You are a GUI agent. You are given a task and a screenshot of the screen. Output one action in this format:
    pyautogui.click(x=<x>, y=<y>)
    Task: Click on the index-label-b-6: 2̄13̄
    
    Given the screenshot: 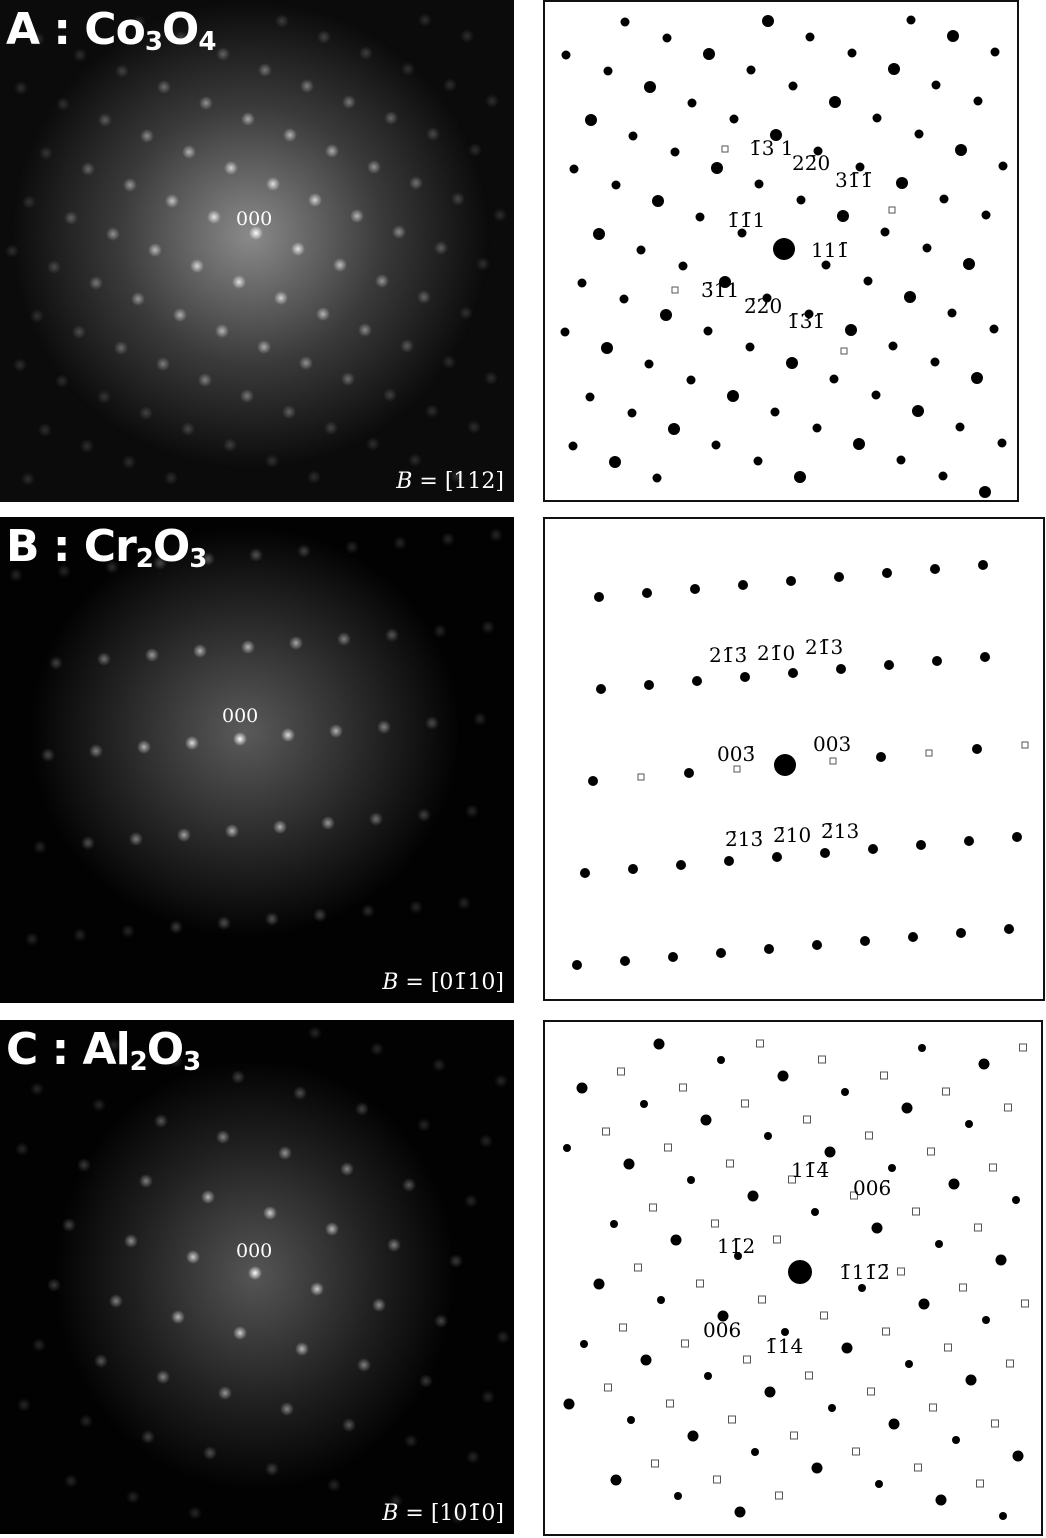 What is the action you would take?
    pyautogui.click(x=744, y=839)
    